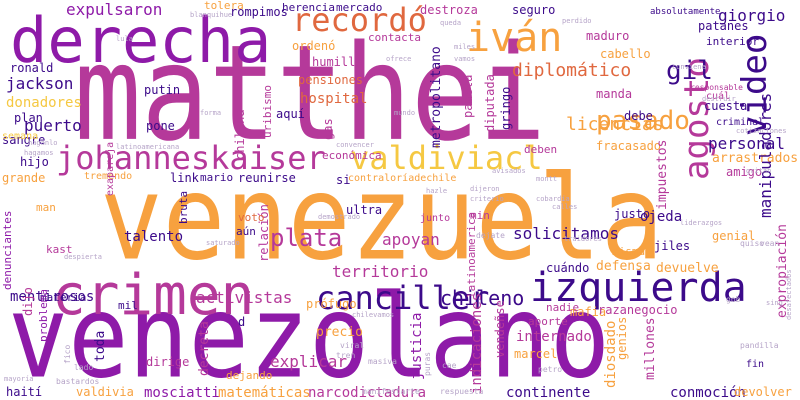 Image resolution: width=800 pixels, height=400 pixels. What do you see at coordinates (662, 174) in the screenshot?
I see `word-impuestos: impuestos` at bounding box center [662, 174].